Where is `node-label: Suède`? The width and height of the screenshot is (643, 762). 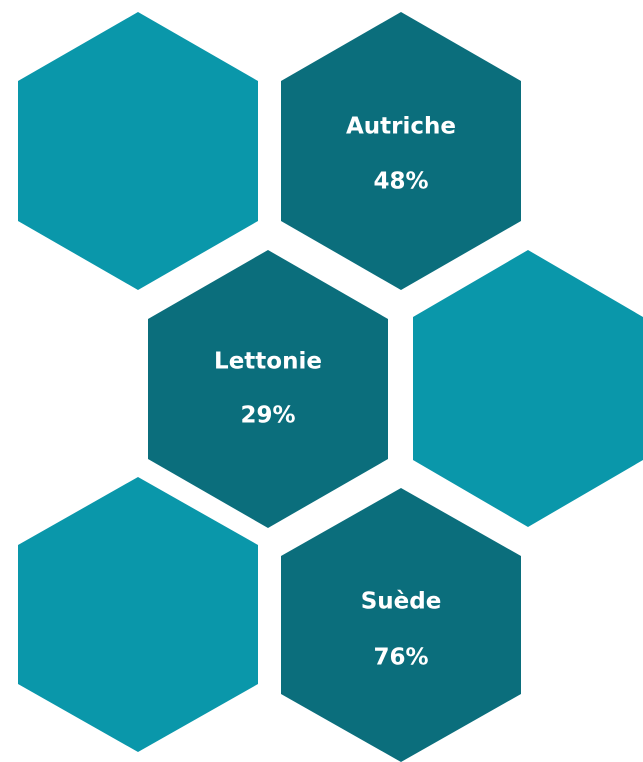
node-label: Suède is located at coordinates (401, 602).